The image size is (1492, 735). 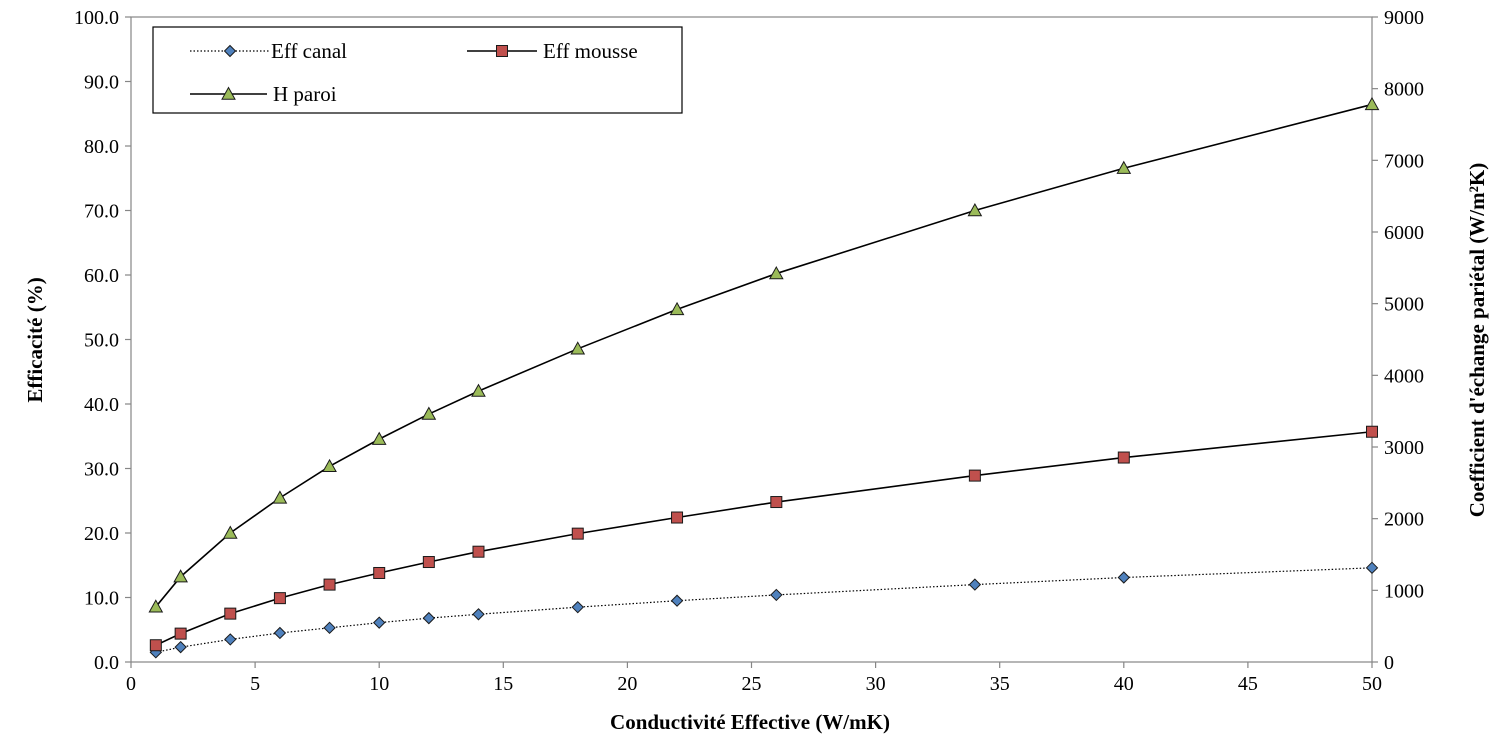 I want to click on y2-tick-label: 7000, so click(x=1404, y=161).